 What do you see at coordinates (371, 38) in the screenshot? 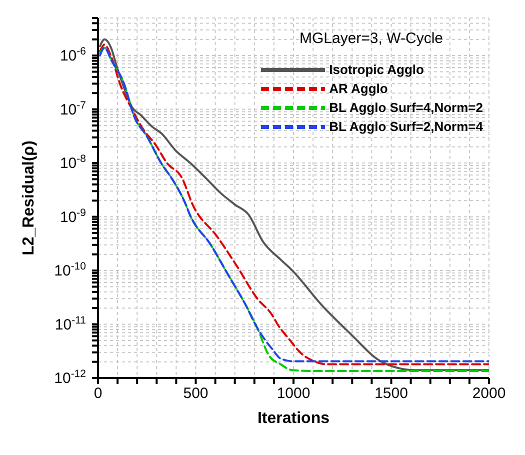
I see `text: MGLayer=3, W-Cycle` at bounding box center [371, 38].